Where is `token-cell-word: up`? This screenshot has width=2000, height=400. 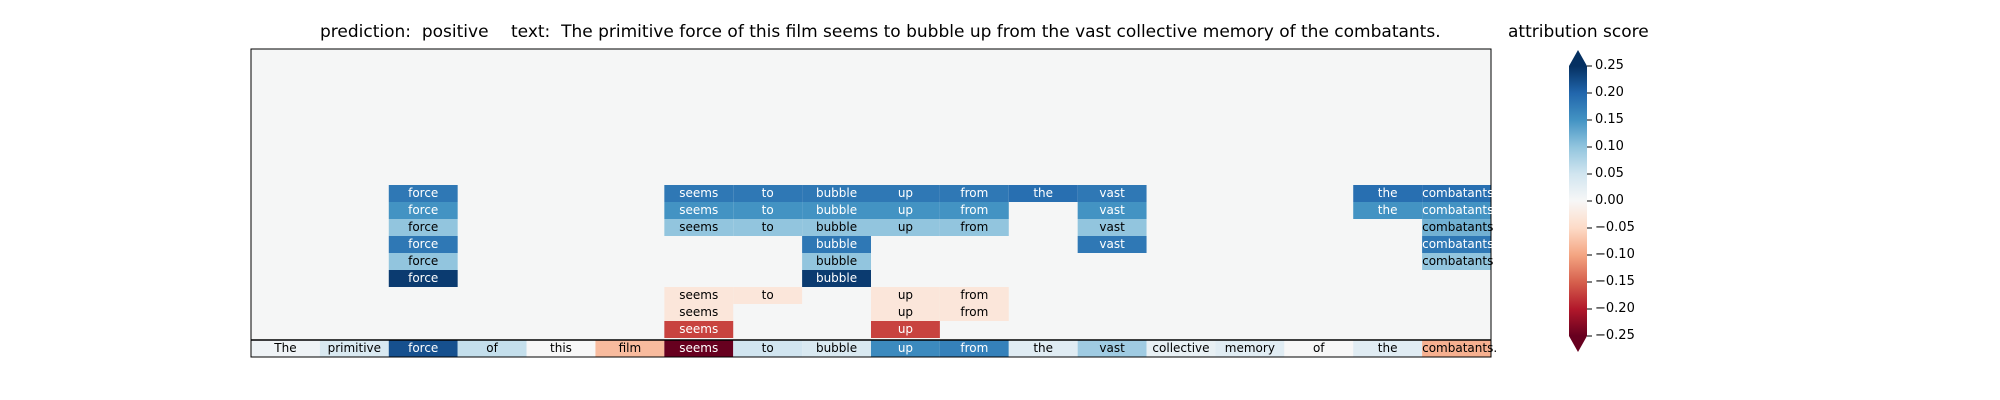
token-cell-word: up is located at coordinates (905, 348).